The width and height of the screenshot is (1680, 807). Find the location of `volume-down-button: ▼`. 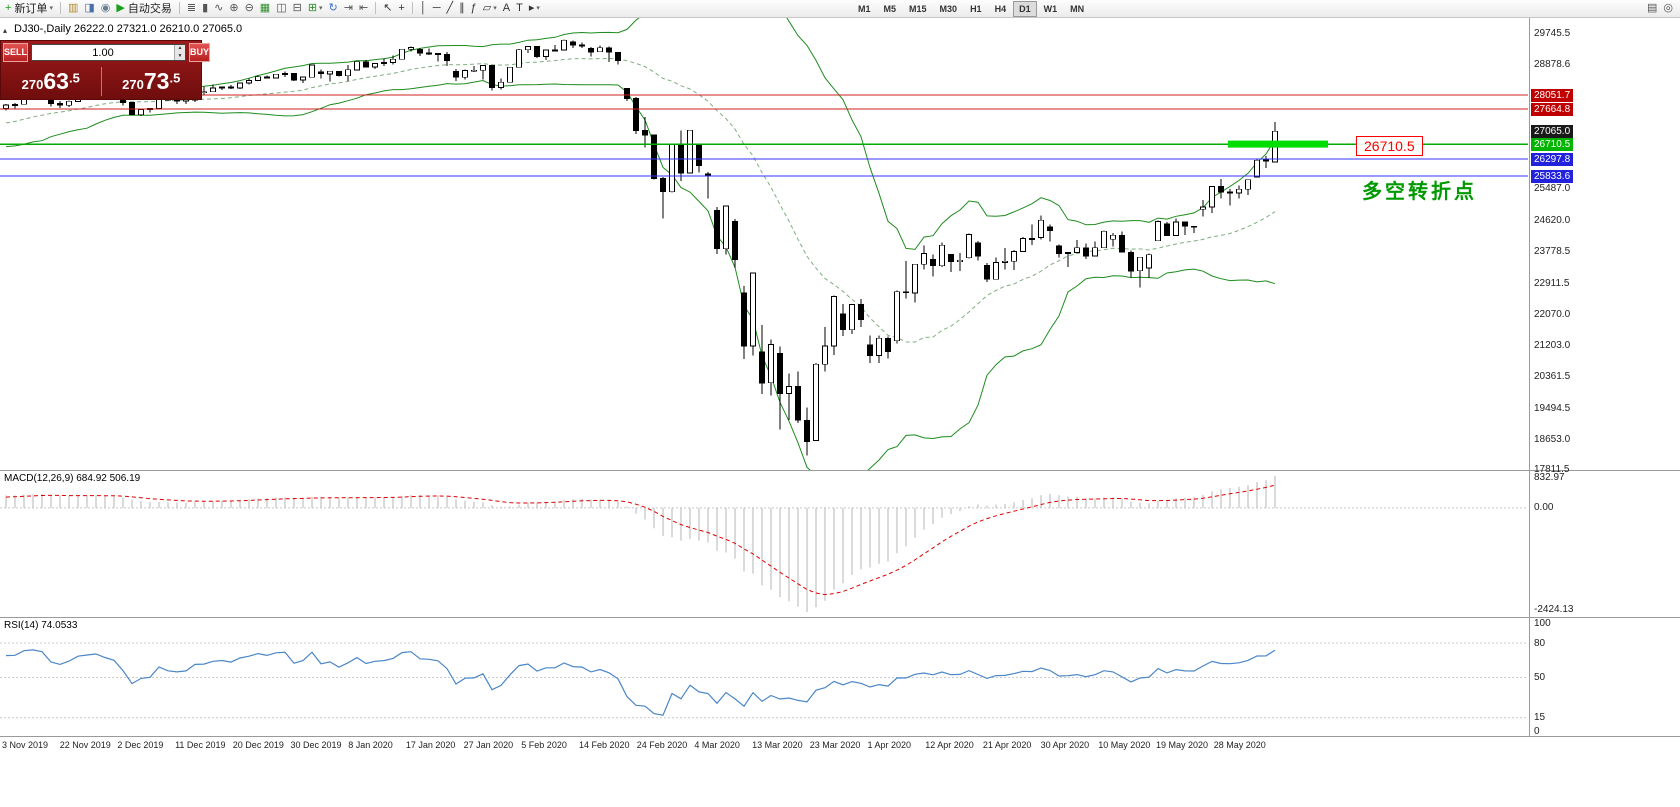

volume-down-button: ▼ is located at coordinates (180, 56).